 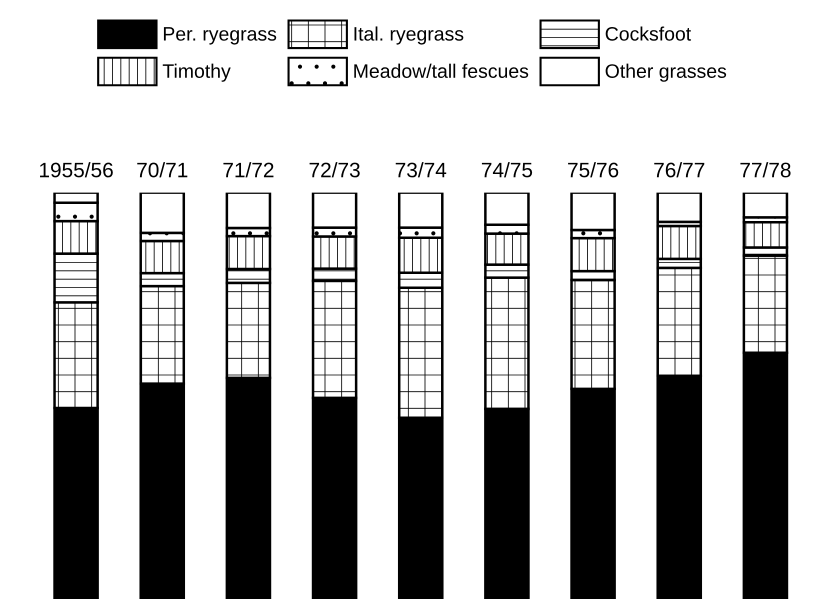 I want to click on bar, so click(x=679, y=208).